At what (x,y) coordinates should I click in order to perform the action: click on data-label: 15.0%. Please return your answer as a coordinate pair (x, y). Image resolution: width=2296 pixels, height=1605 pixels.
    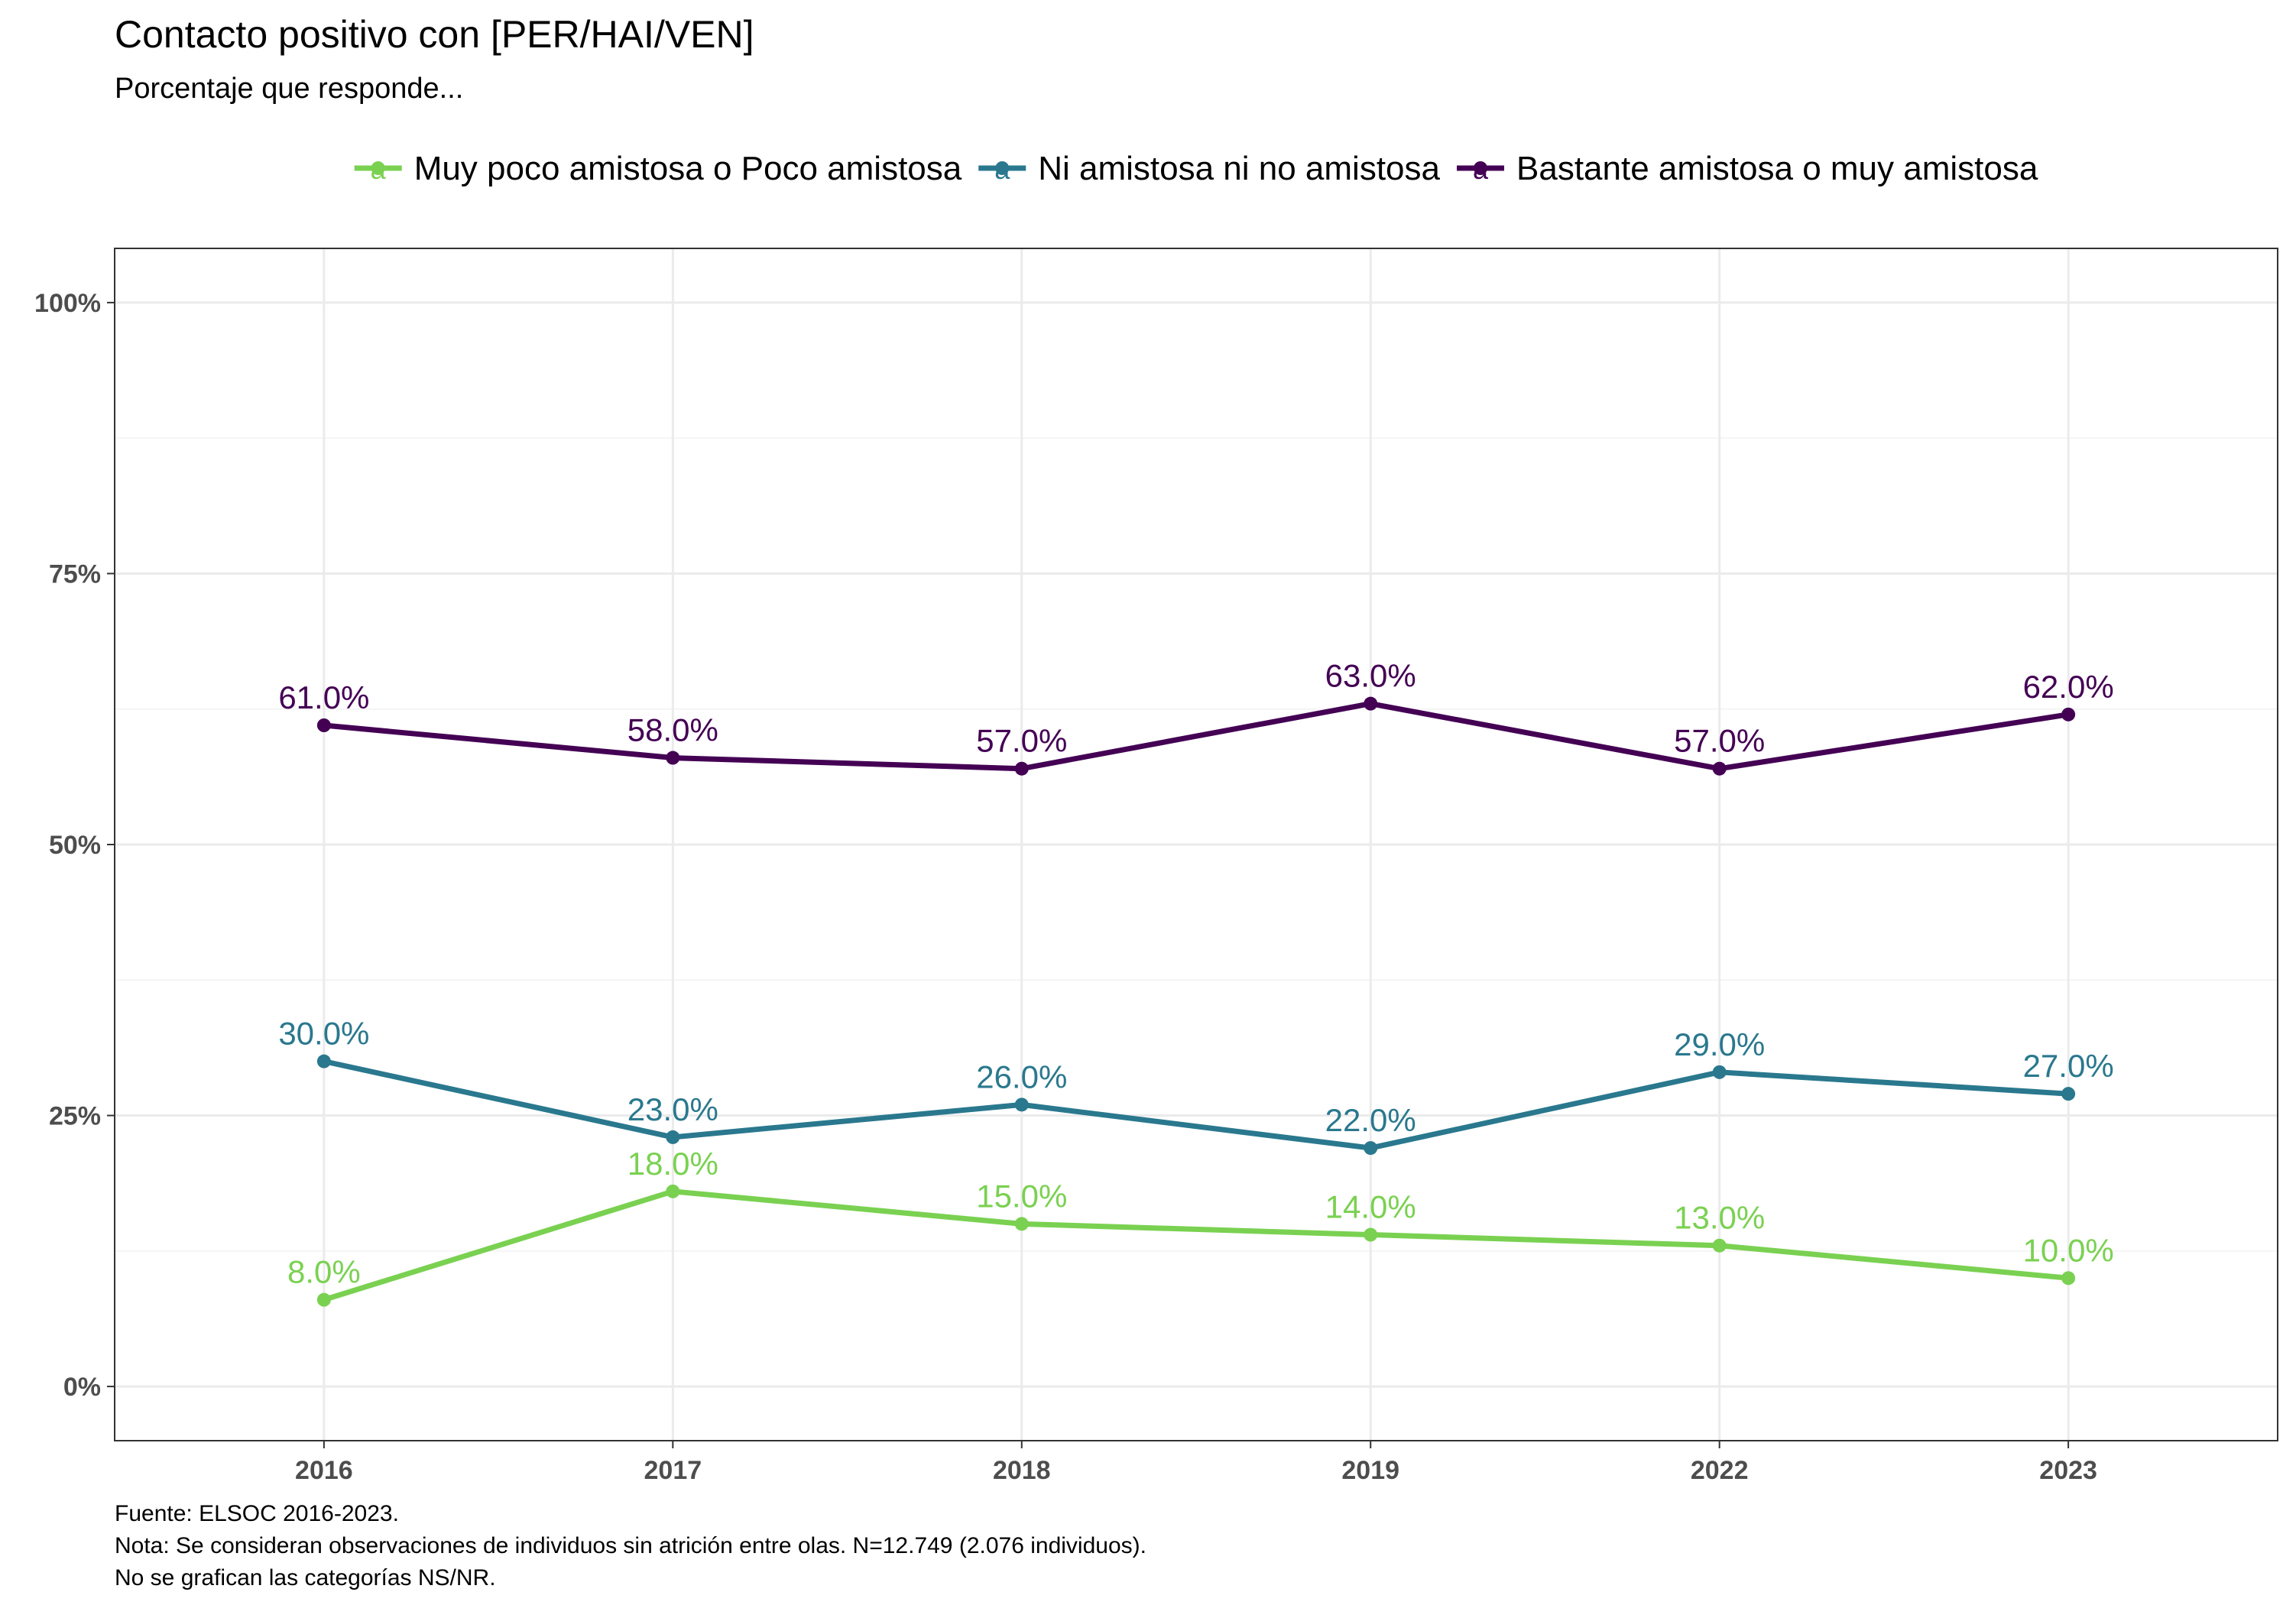
    Looking at the image, I should click on (1021, 1196).